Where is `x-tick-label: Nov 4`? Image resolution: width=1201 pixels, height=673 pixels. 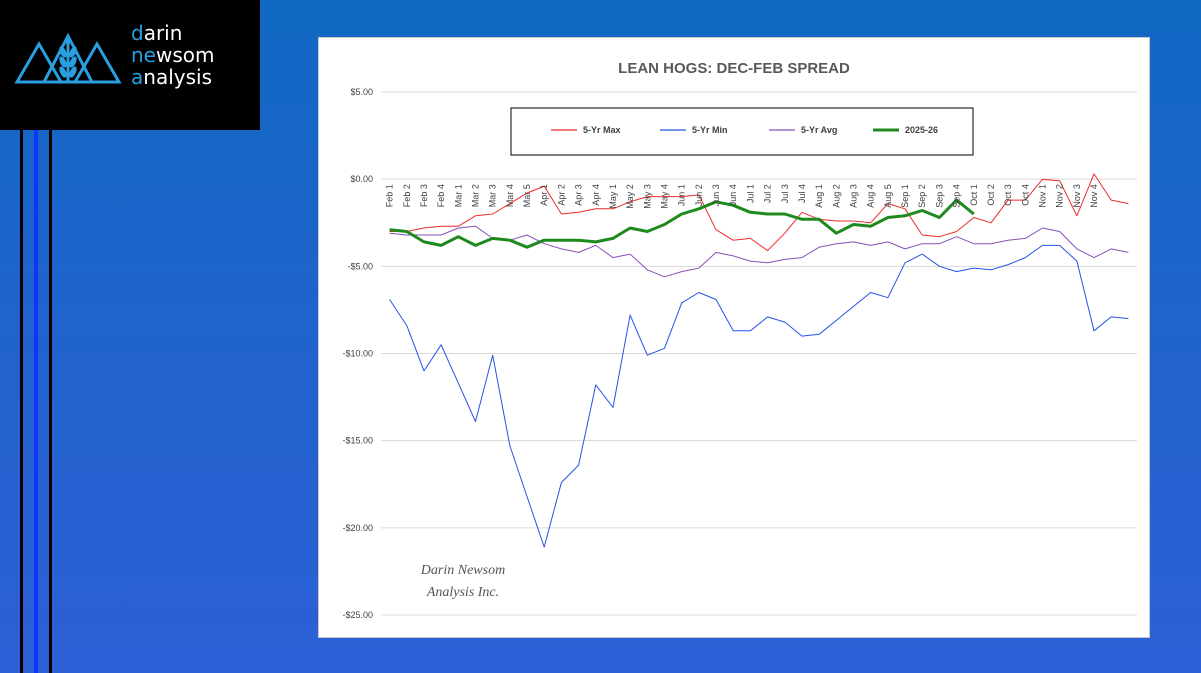
x-tick-label: Nov 4 is located at coordinates (1094, 196).